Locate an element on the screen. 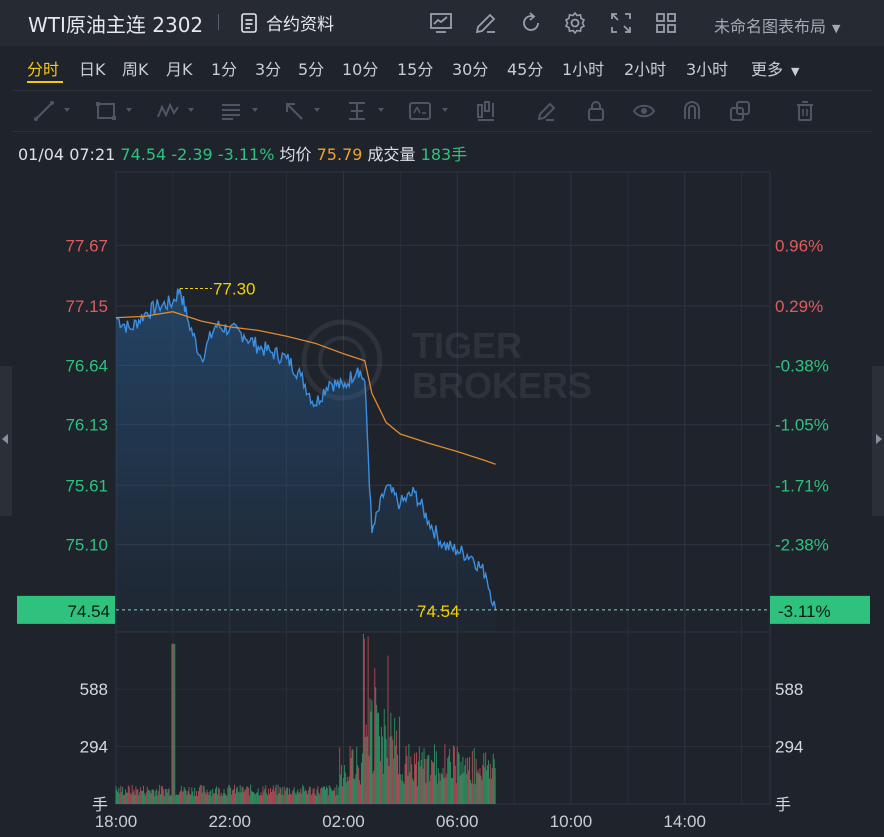 The height and width of the screenshot is (837, 884). gear-icon is located at coordinates (575, 23).